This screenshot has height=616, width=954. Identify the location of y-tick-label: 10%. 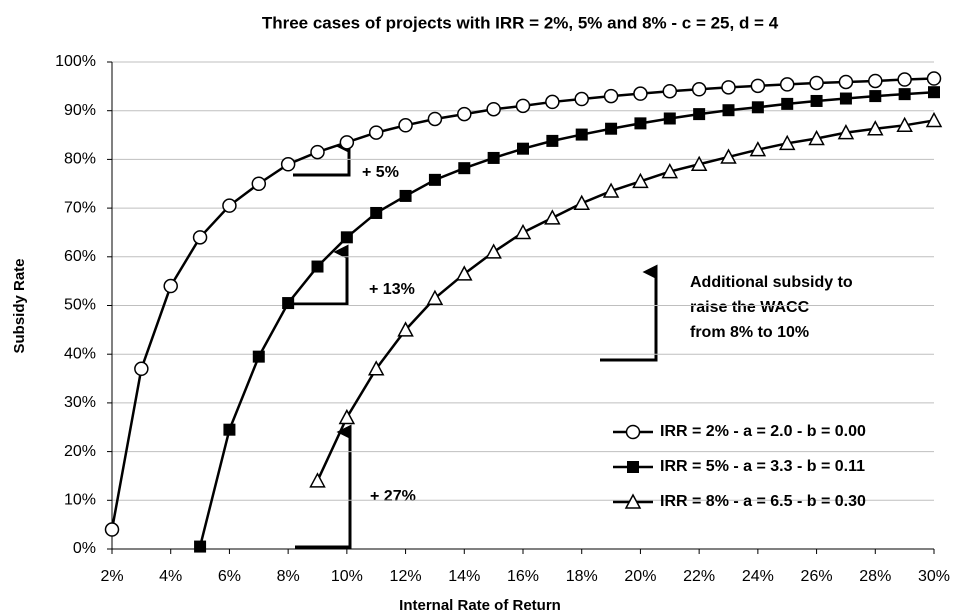
(80, 500).